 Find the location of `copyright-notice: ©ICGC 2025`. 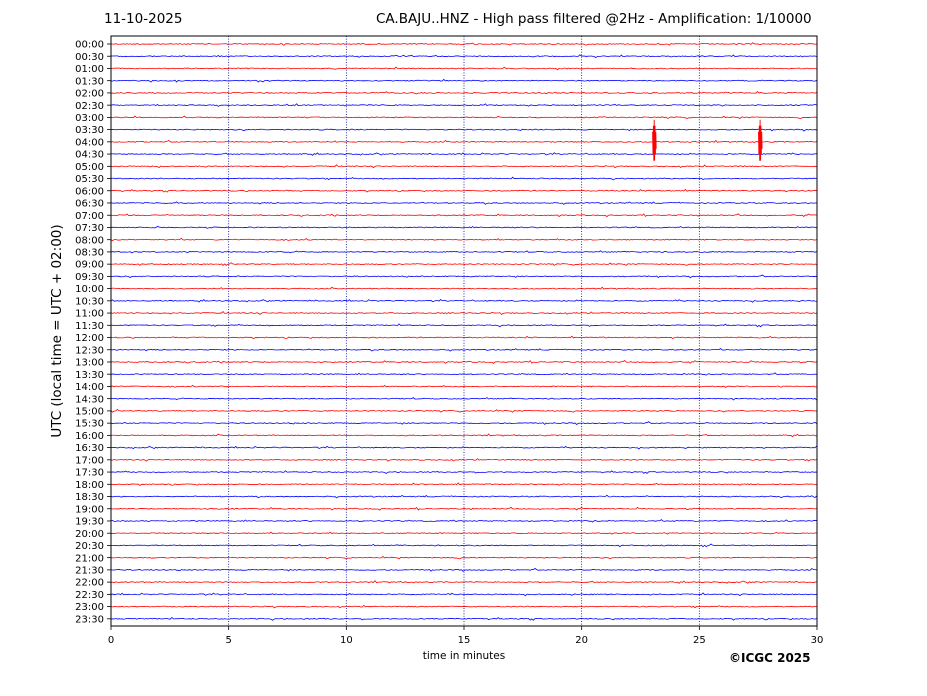

copyright-notice: ©ICGC 2025 is located at coordinates (770, 658).